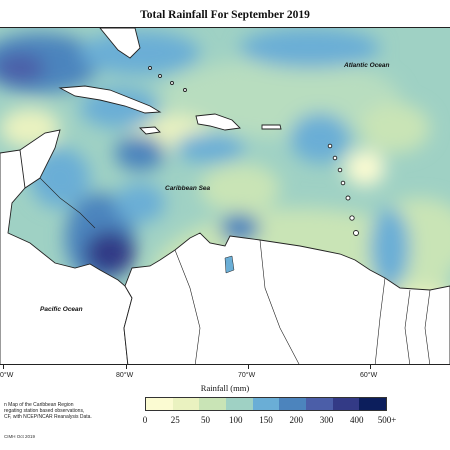 The image size is (450, 450). I want to click on hispaniola, so click(218, 122).